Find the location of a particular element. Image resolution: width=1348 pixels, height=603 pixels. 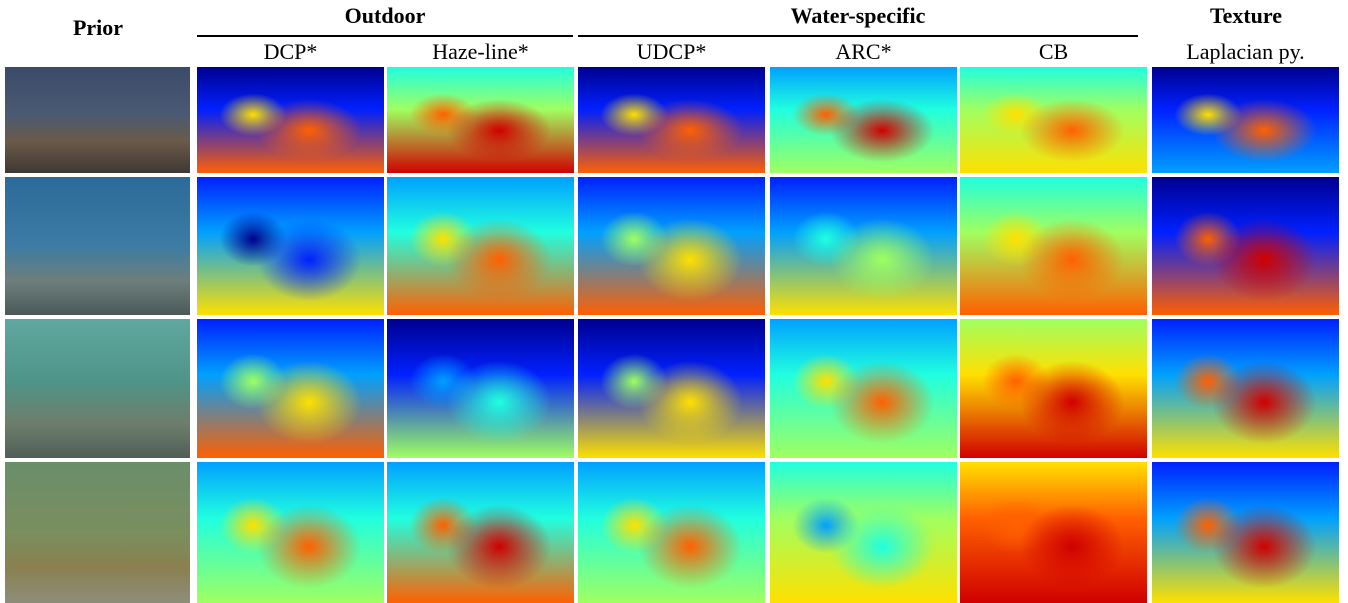

group-header: Texture is located at coordinates (1246, 15).